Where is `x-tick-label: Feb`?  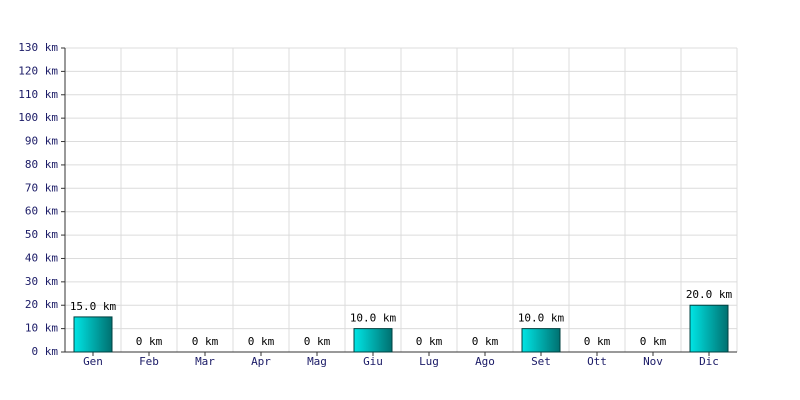
x-tick-label: Feb is located at coordinates (149, 361).